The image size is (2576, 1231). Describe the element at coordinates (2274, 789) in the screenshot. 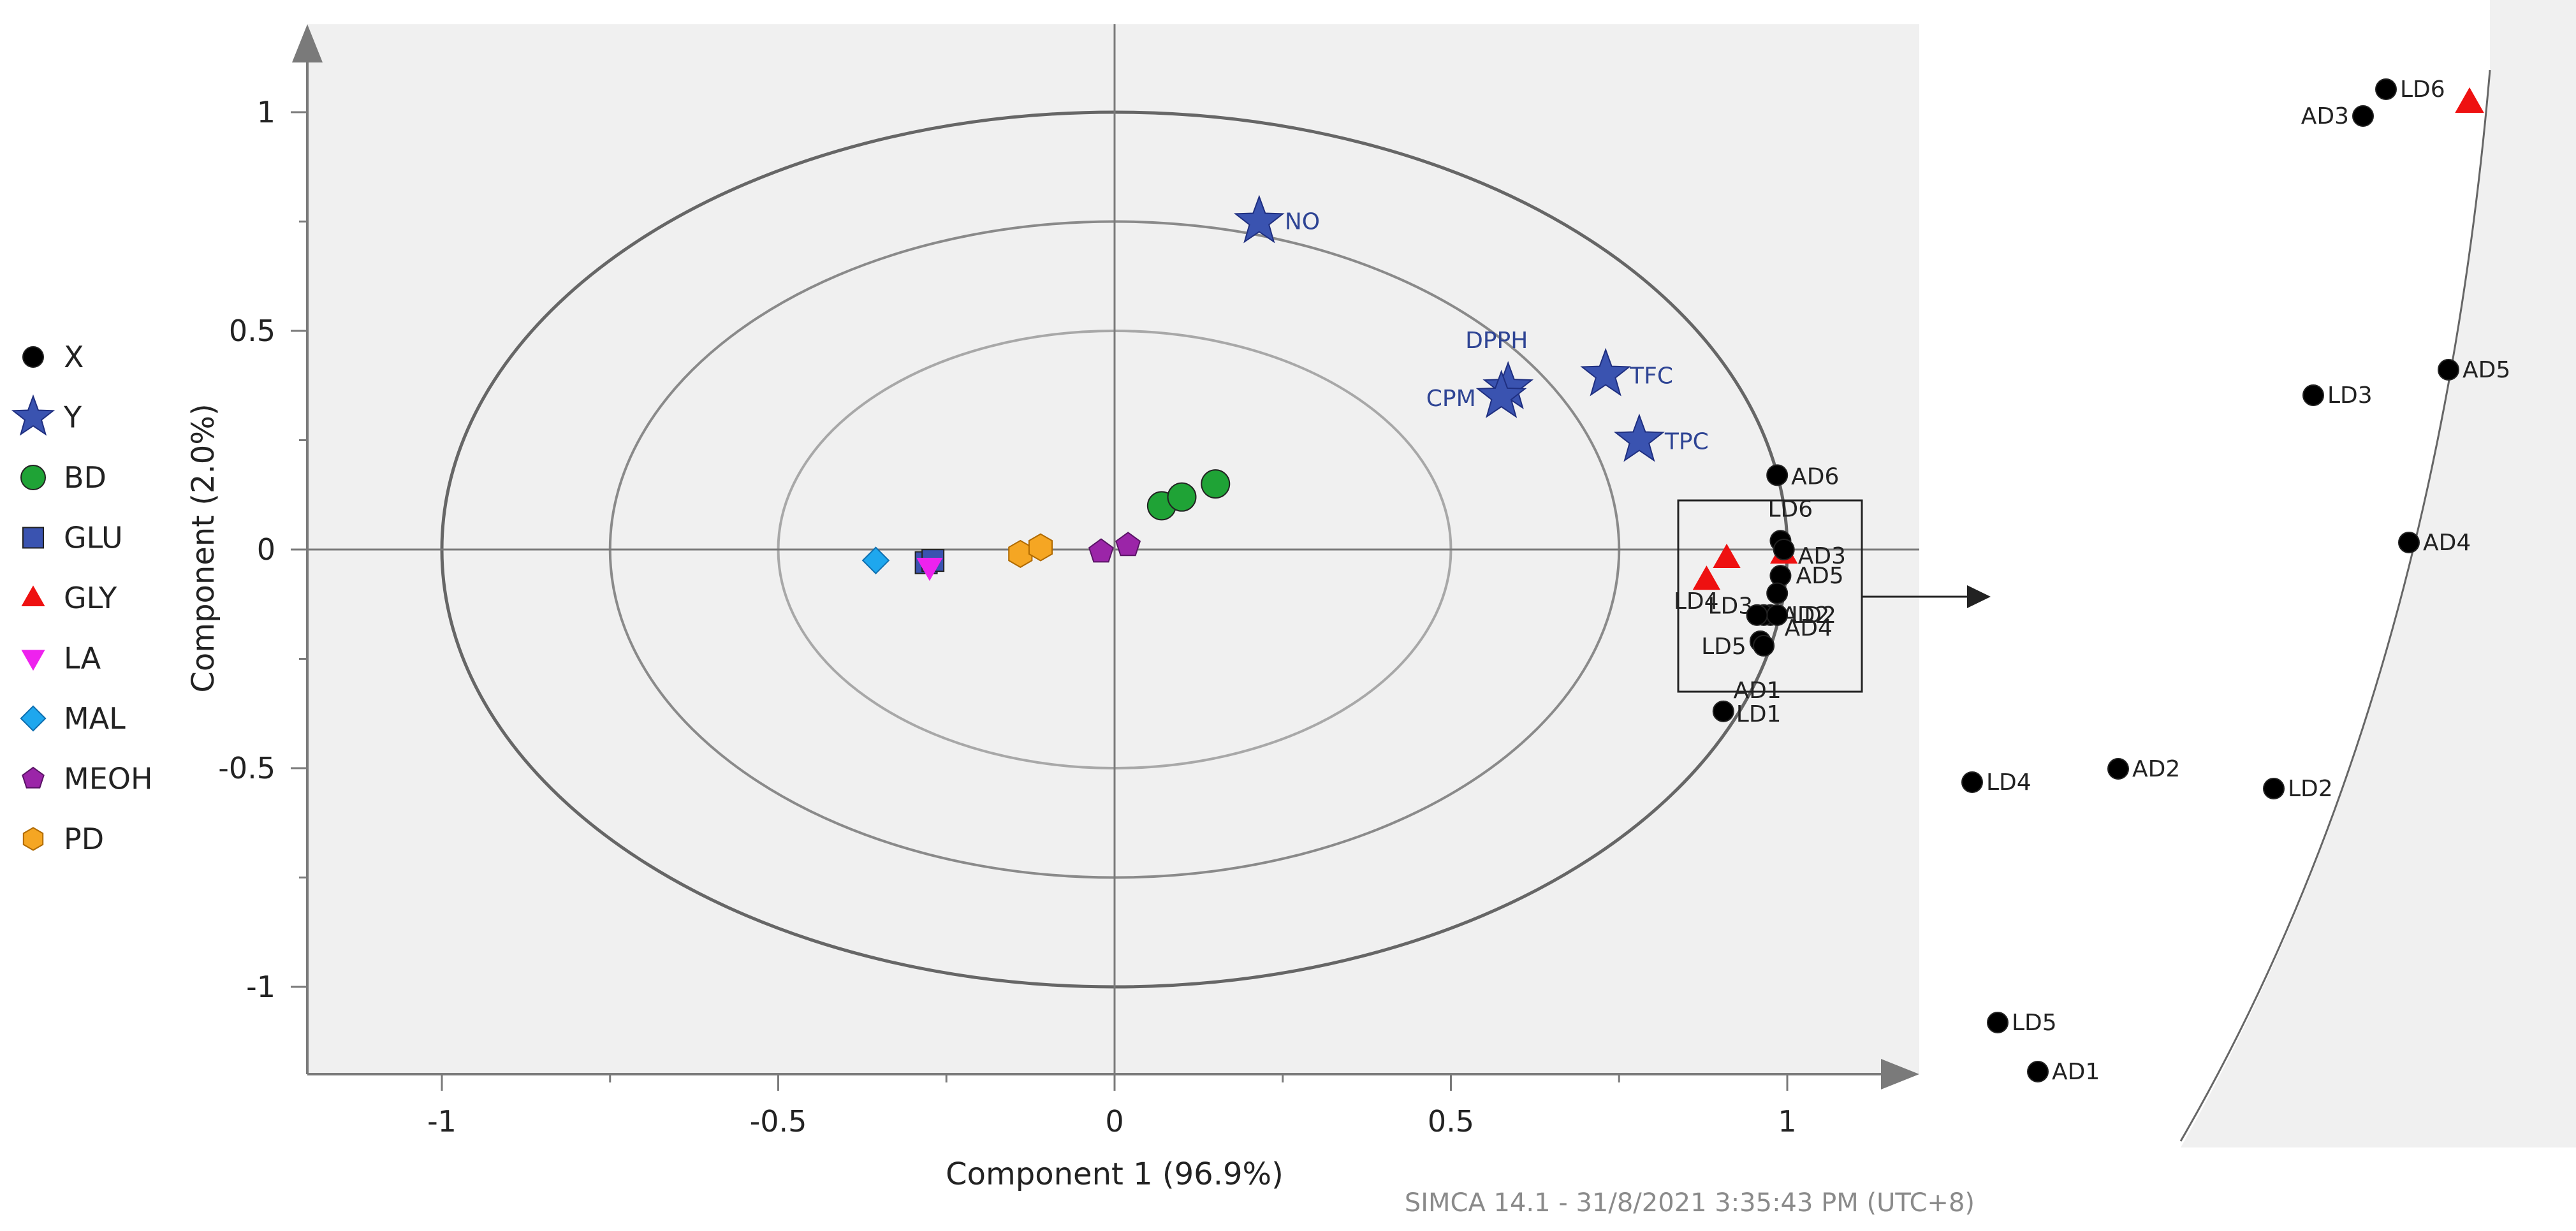

I see `zoom-point-ld2` at that location.